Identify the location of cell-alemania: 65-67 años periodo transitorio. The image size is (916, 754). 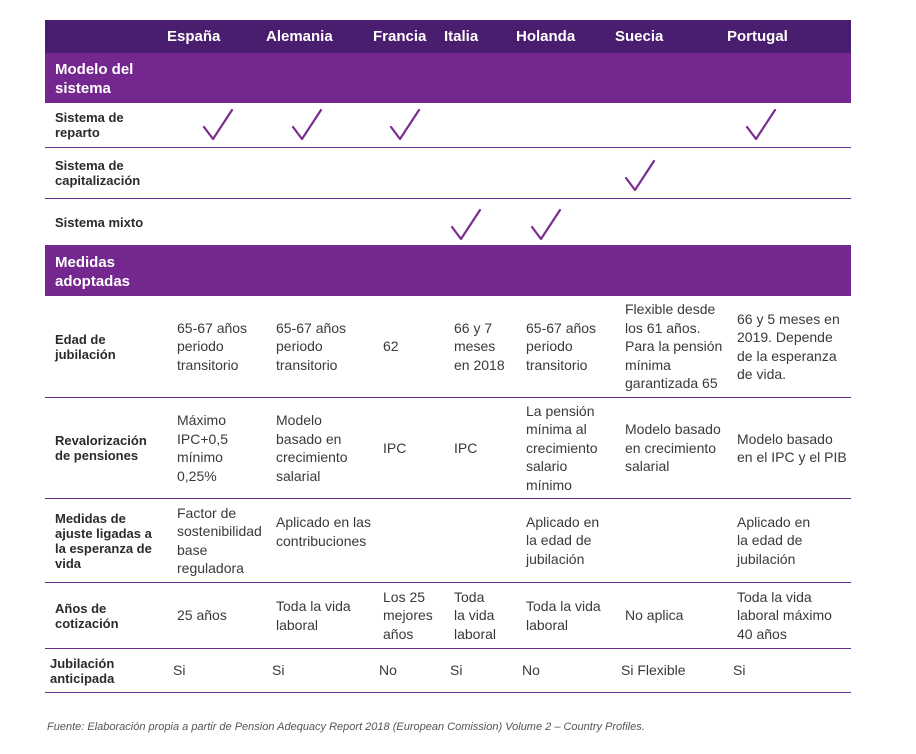
(311, 346).